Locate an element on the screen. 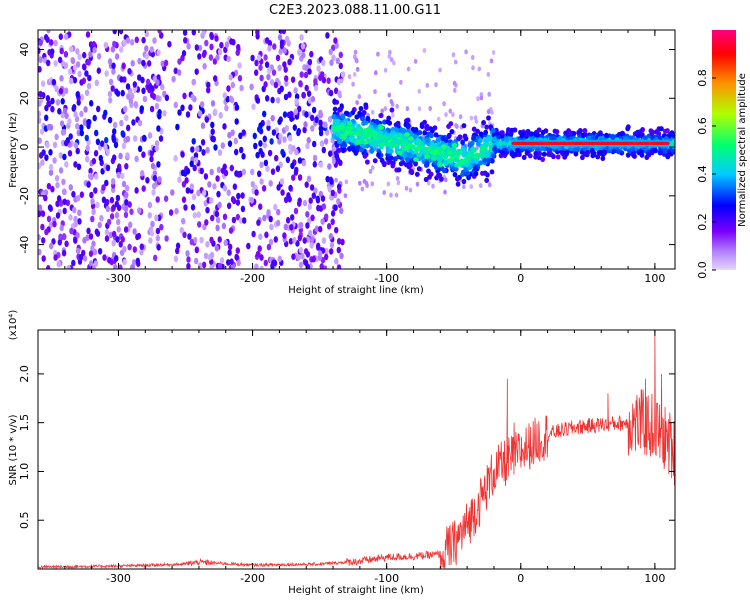  y-tick-label: -20 is located at coordinates (24, 196).